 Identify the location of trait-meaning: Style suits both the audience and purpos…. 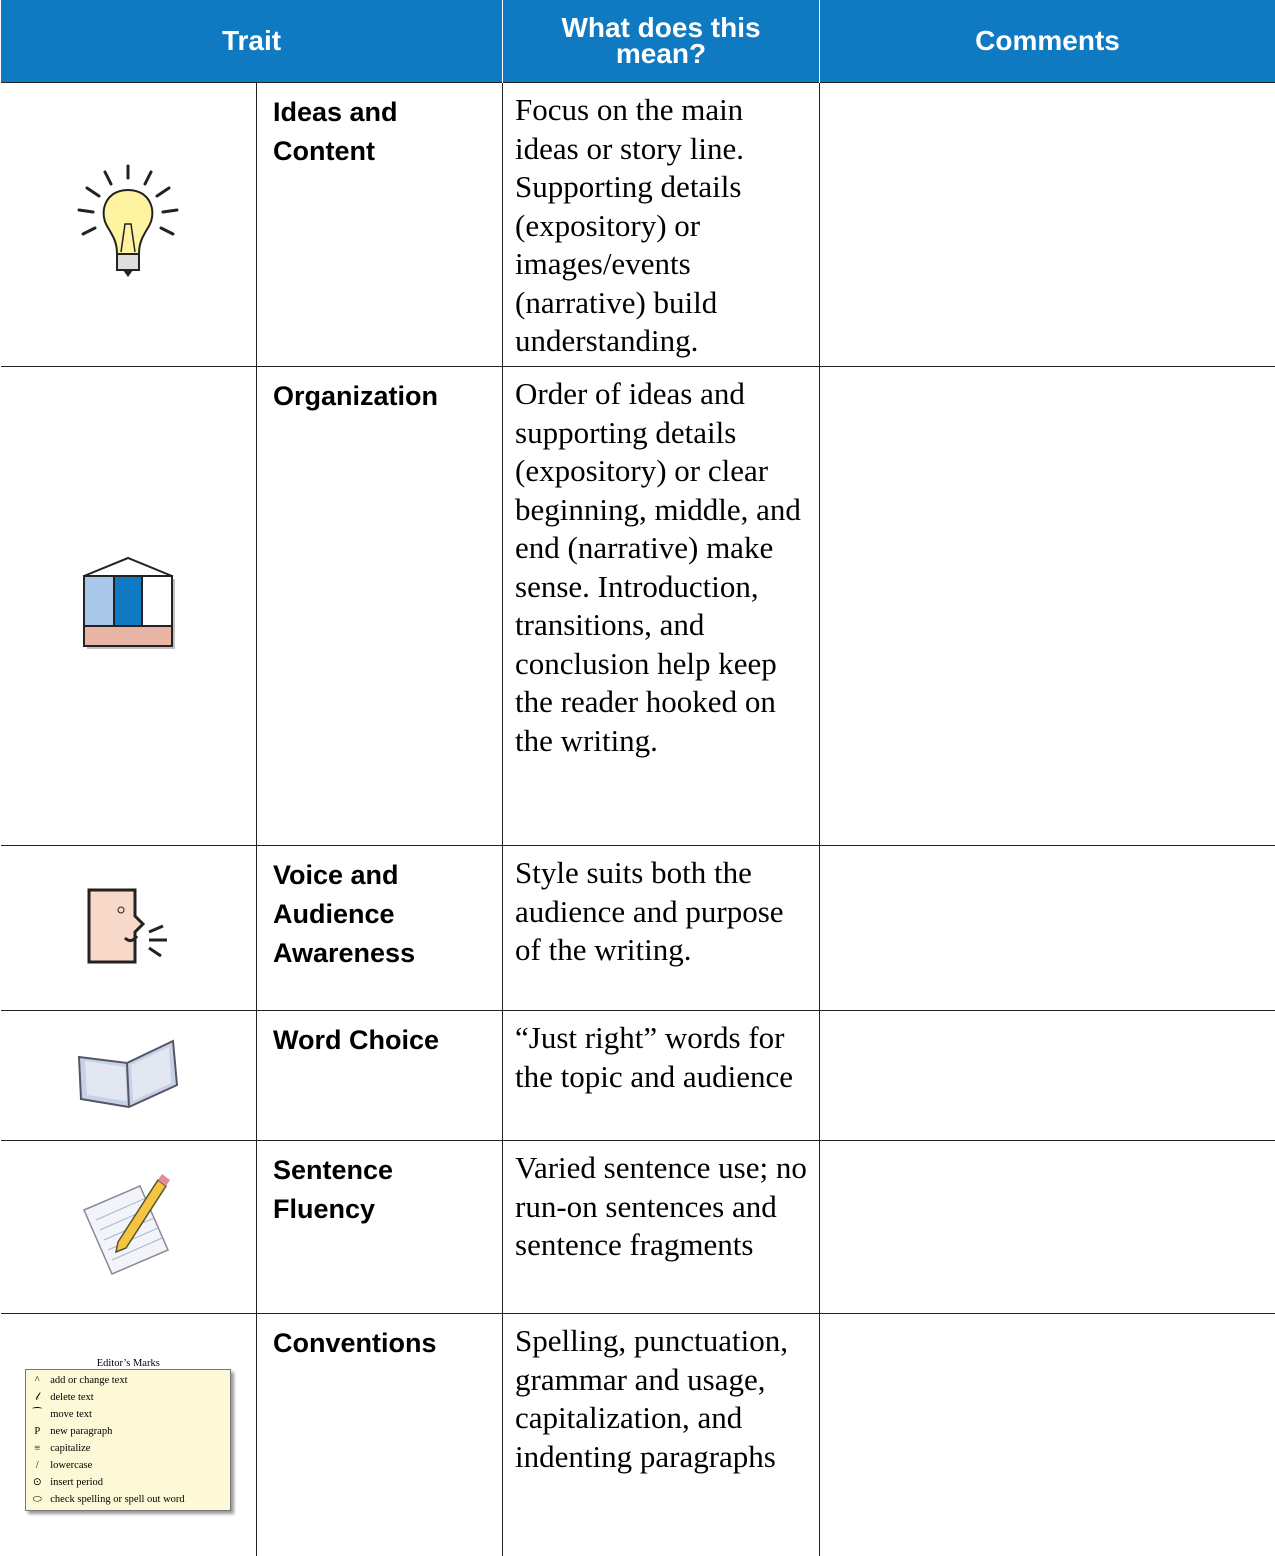
(661, 928).